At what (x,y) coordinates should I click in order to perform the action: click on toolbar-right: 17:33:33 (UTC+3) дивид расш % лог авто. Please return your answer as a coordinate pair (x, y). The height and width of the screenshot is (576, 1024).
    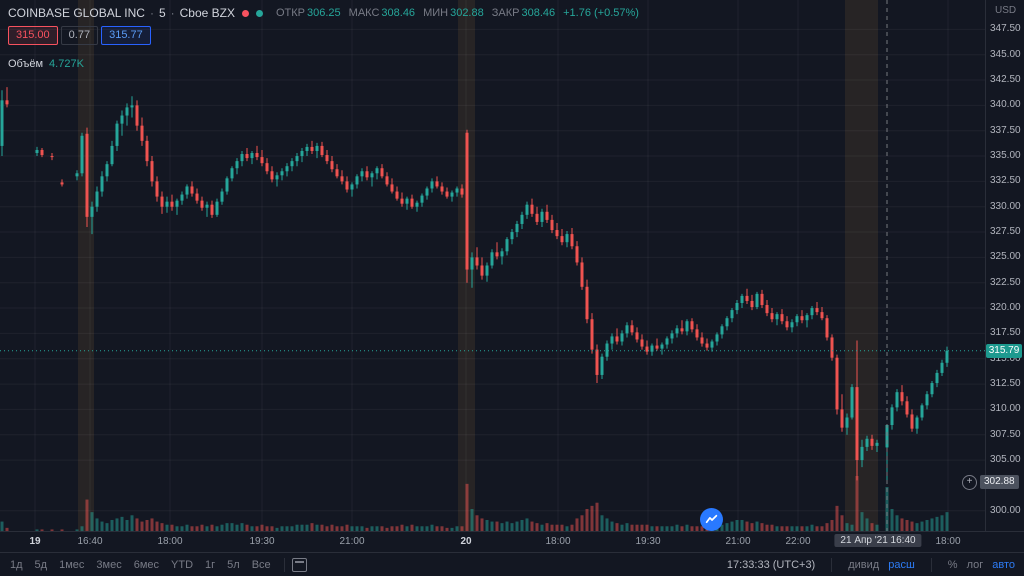
    Looking at the image, I should click on (875, 565).